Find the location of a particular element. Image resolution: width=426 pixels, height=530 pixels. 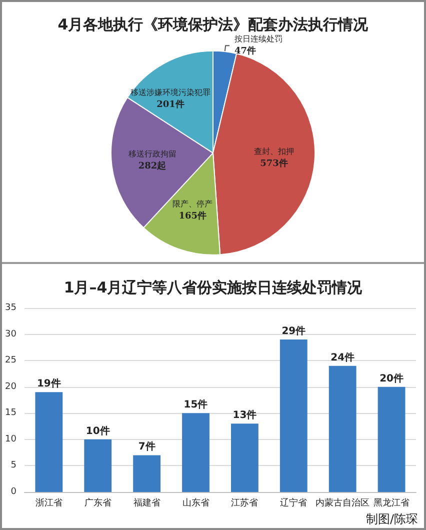

y-tick-label: 10 is located at coordinates (11, 439).